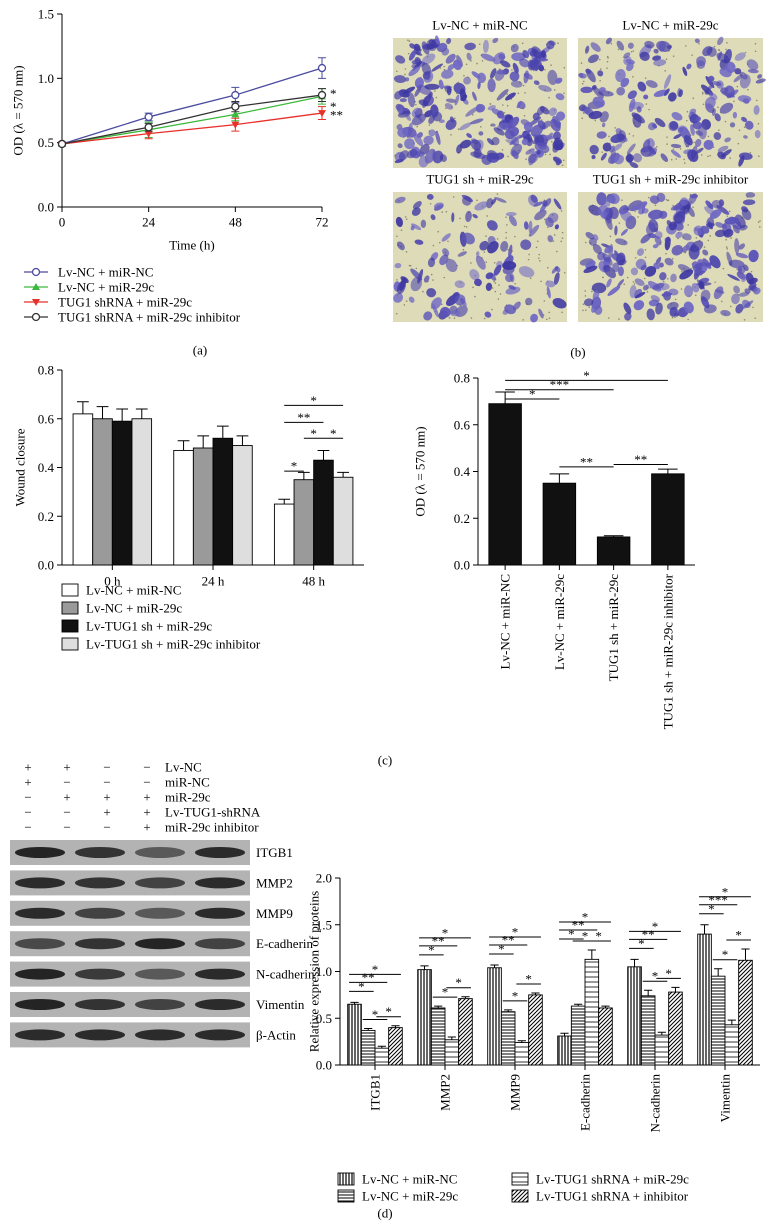 Image resolution: width=771 pixels, height=1230 pixels. I want to click on protein-label: N-cadherin, so click(285, 974).